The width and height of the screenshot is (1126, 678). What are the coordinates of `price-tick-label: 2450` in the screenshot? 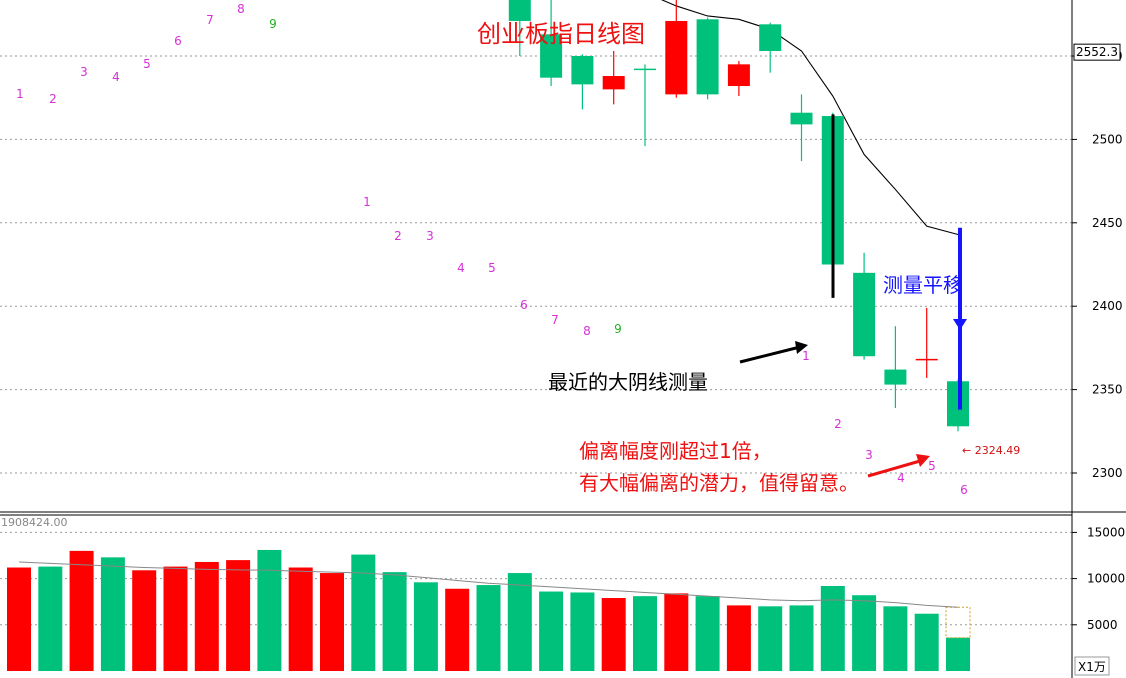 It's located at (1107, 223).